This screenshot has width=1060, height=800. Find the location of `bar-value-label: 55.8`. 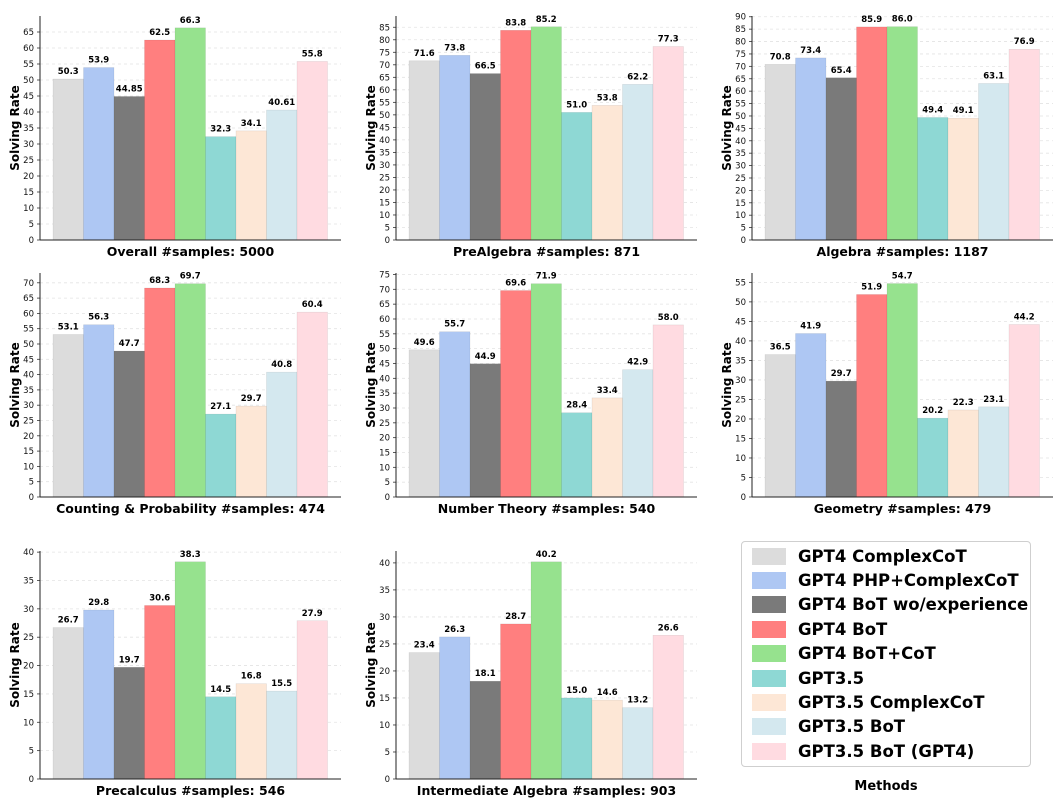

bar-value-label: 55.8 is located at coordinates (312, 54).